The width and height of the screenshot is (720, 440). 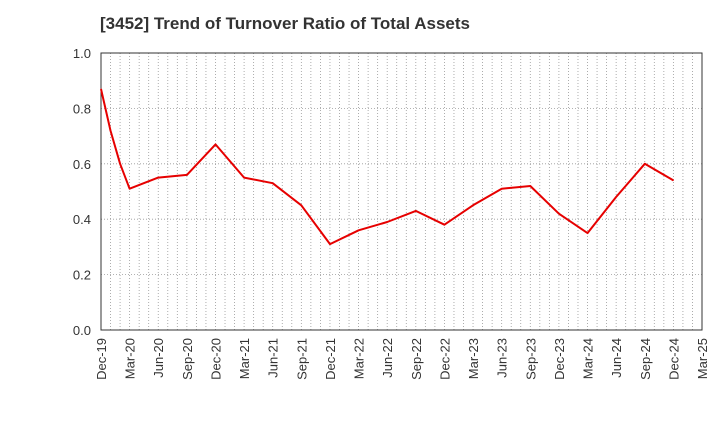 I want to click on y-tick-label: 0.6, so click(x=82, y=164).